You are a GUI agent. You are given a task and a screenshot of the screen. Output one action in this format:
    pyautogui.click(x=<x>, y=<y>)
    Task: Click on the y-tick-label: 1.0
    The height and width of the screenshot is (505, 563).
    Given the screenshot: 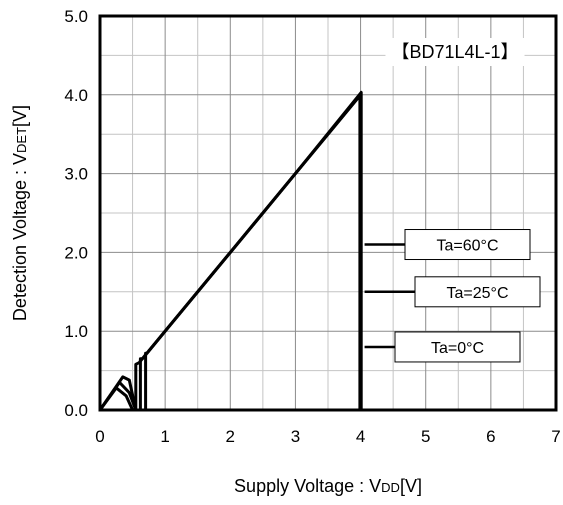 What is the action you would take?
    pyautogui.click(x=76, y=331)
    